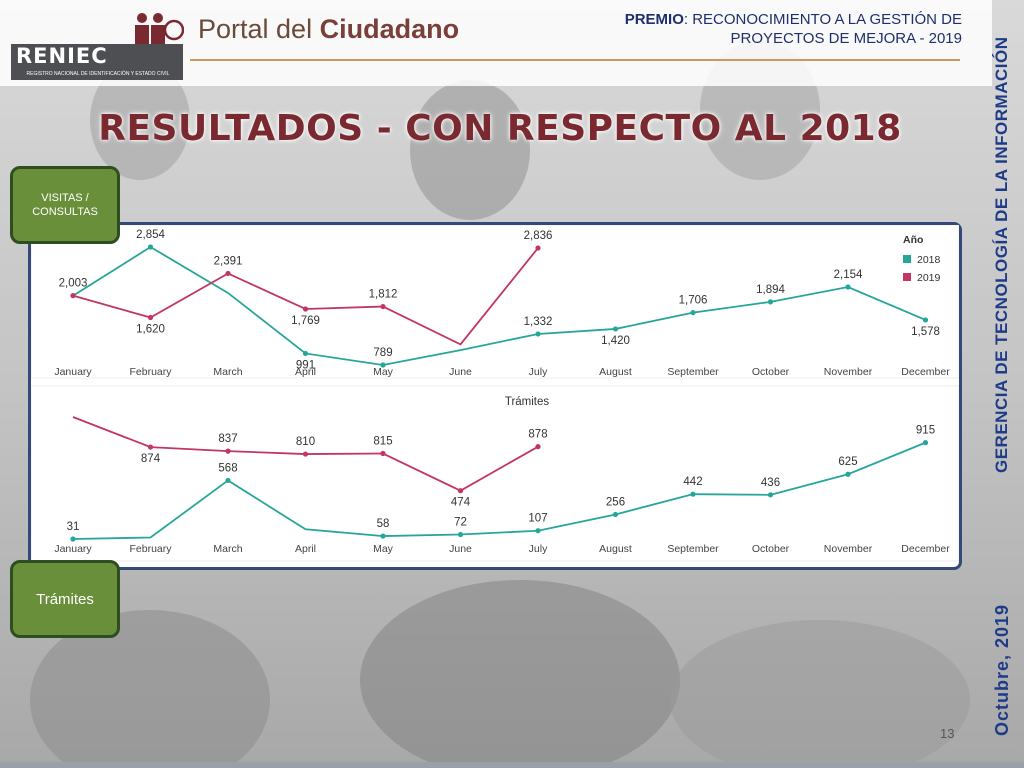 Image resolution: width=1024 pixels, height=768 pixels. Describe the element at coordinates (848, 372) in the screenshot. I see `visitas-tick-label: November` at that location.